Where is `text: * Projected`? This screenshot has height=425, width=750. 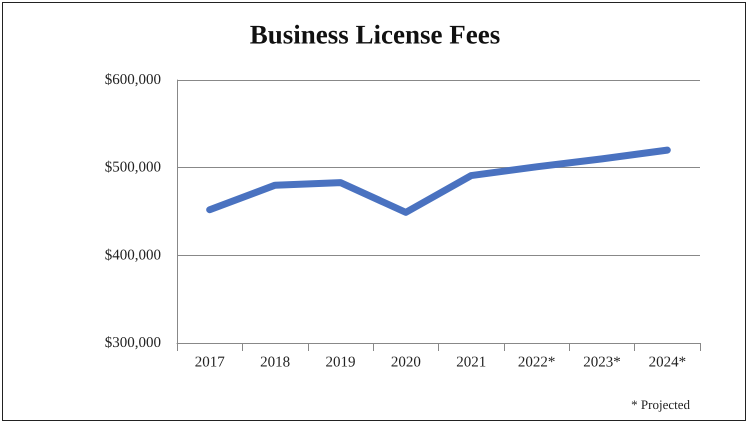 text: * Projected is located at coordinates (660, 404).